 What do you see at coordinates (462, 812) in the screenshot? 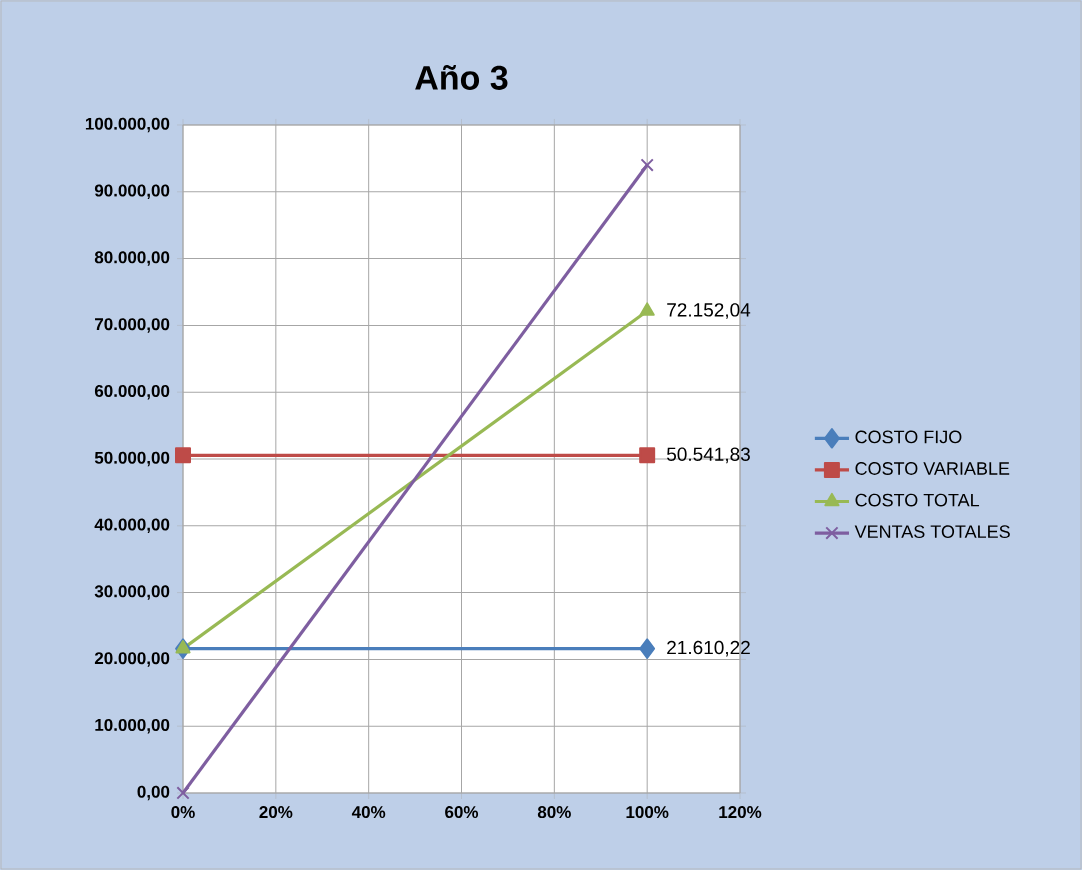
I see `x-tick-label: 60%` at bounding box center [462, 812].